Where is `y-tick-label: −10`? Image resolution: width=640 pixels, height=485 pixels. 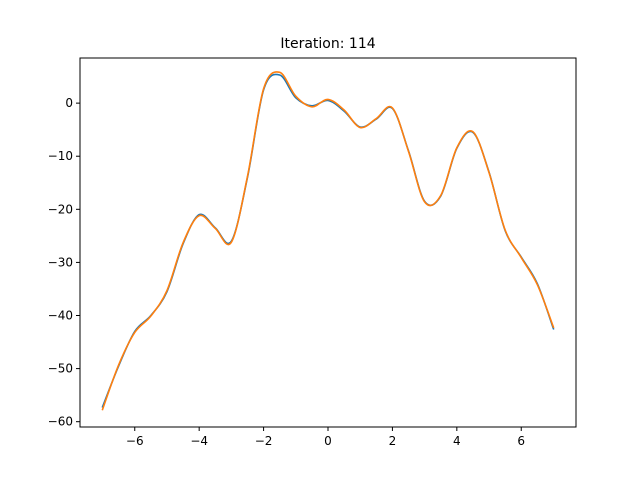 y-tick-label: −10 is located at coordinates (60, 156).